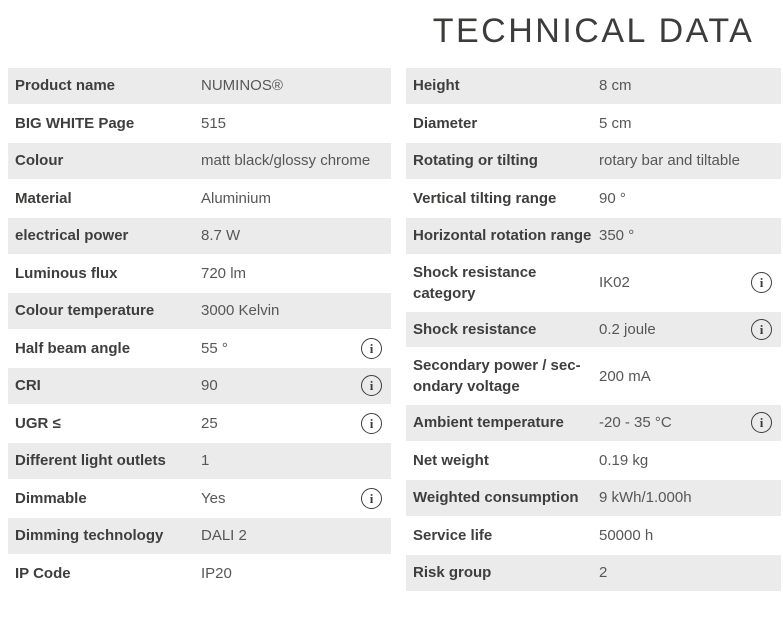 The image size is (783, 620). Describe the element at coordinates (199, 348) in the screenshot. I see `spec-row: Half beam angle 55 ° i` at that location.